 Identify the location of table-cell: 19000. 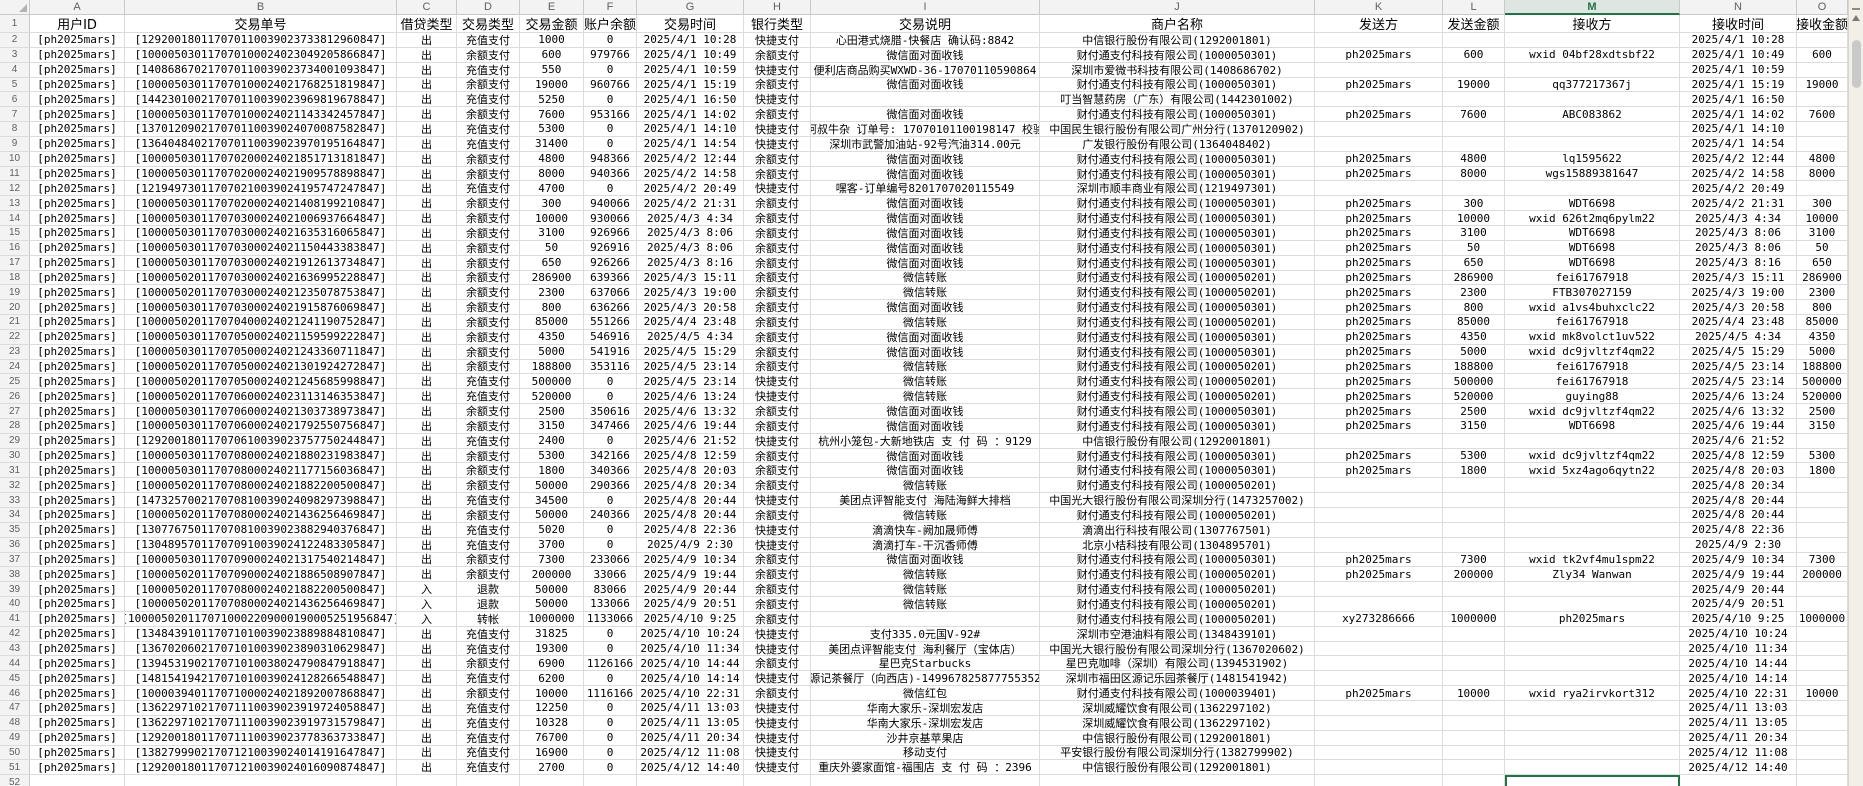
(1474, 85).